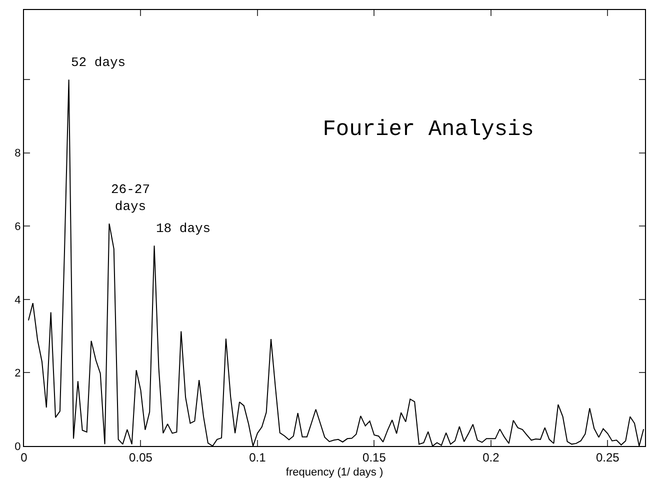 This screenshot has height=489, width=649. What do you see at coordinates (17, 374) in the screenshot?
I see `y-tick-label: 2` at bounding box center [17, 374].